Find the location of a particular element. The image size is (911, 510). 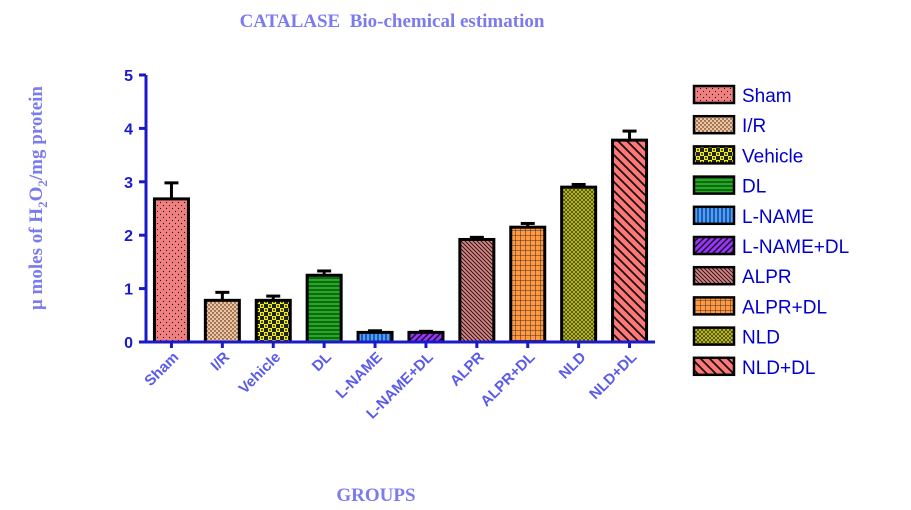

x-tick-label: NLD+DL is located at coordinates (613, 376).